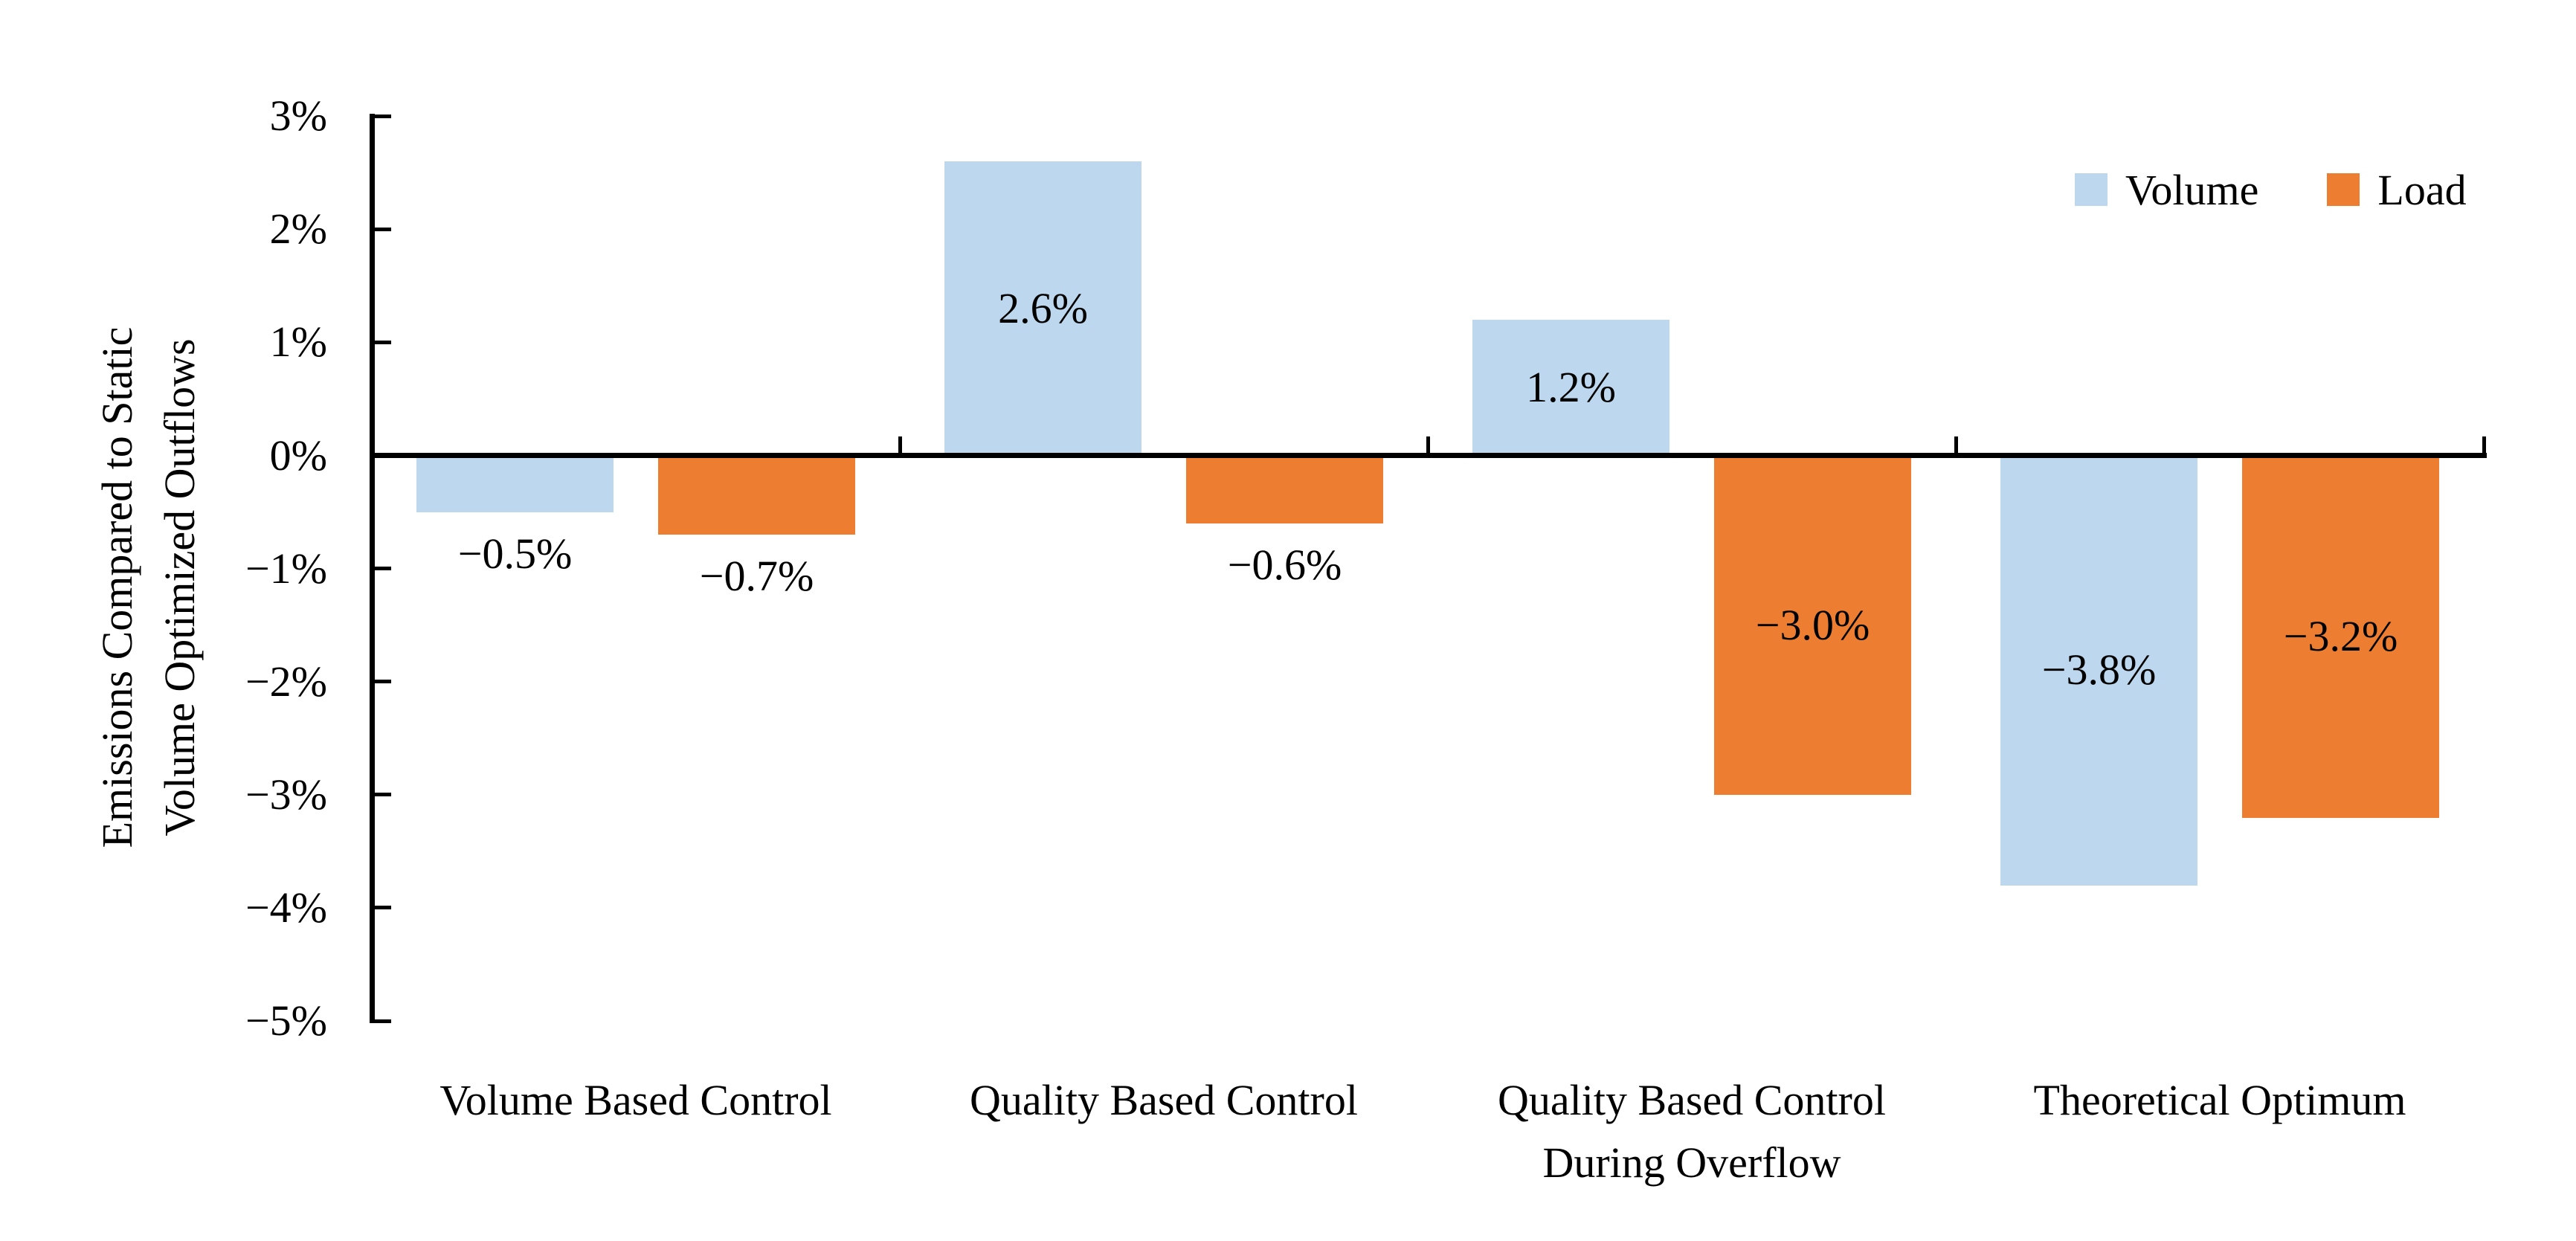  I want to click on legend-label-load: Load, so click(2422, 190).